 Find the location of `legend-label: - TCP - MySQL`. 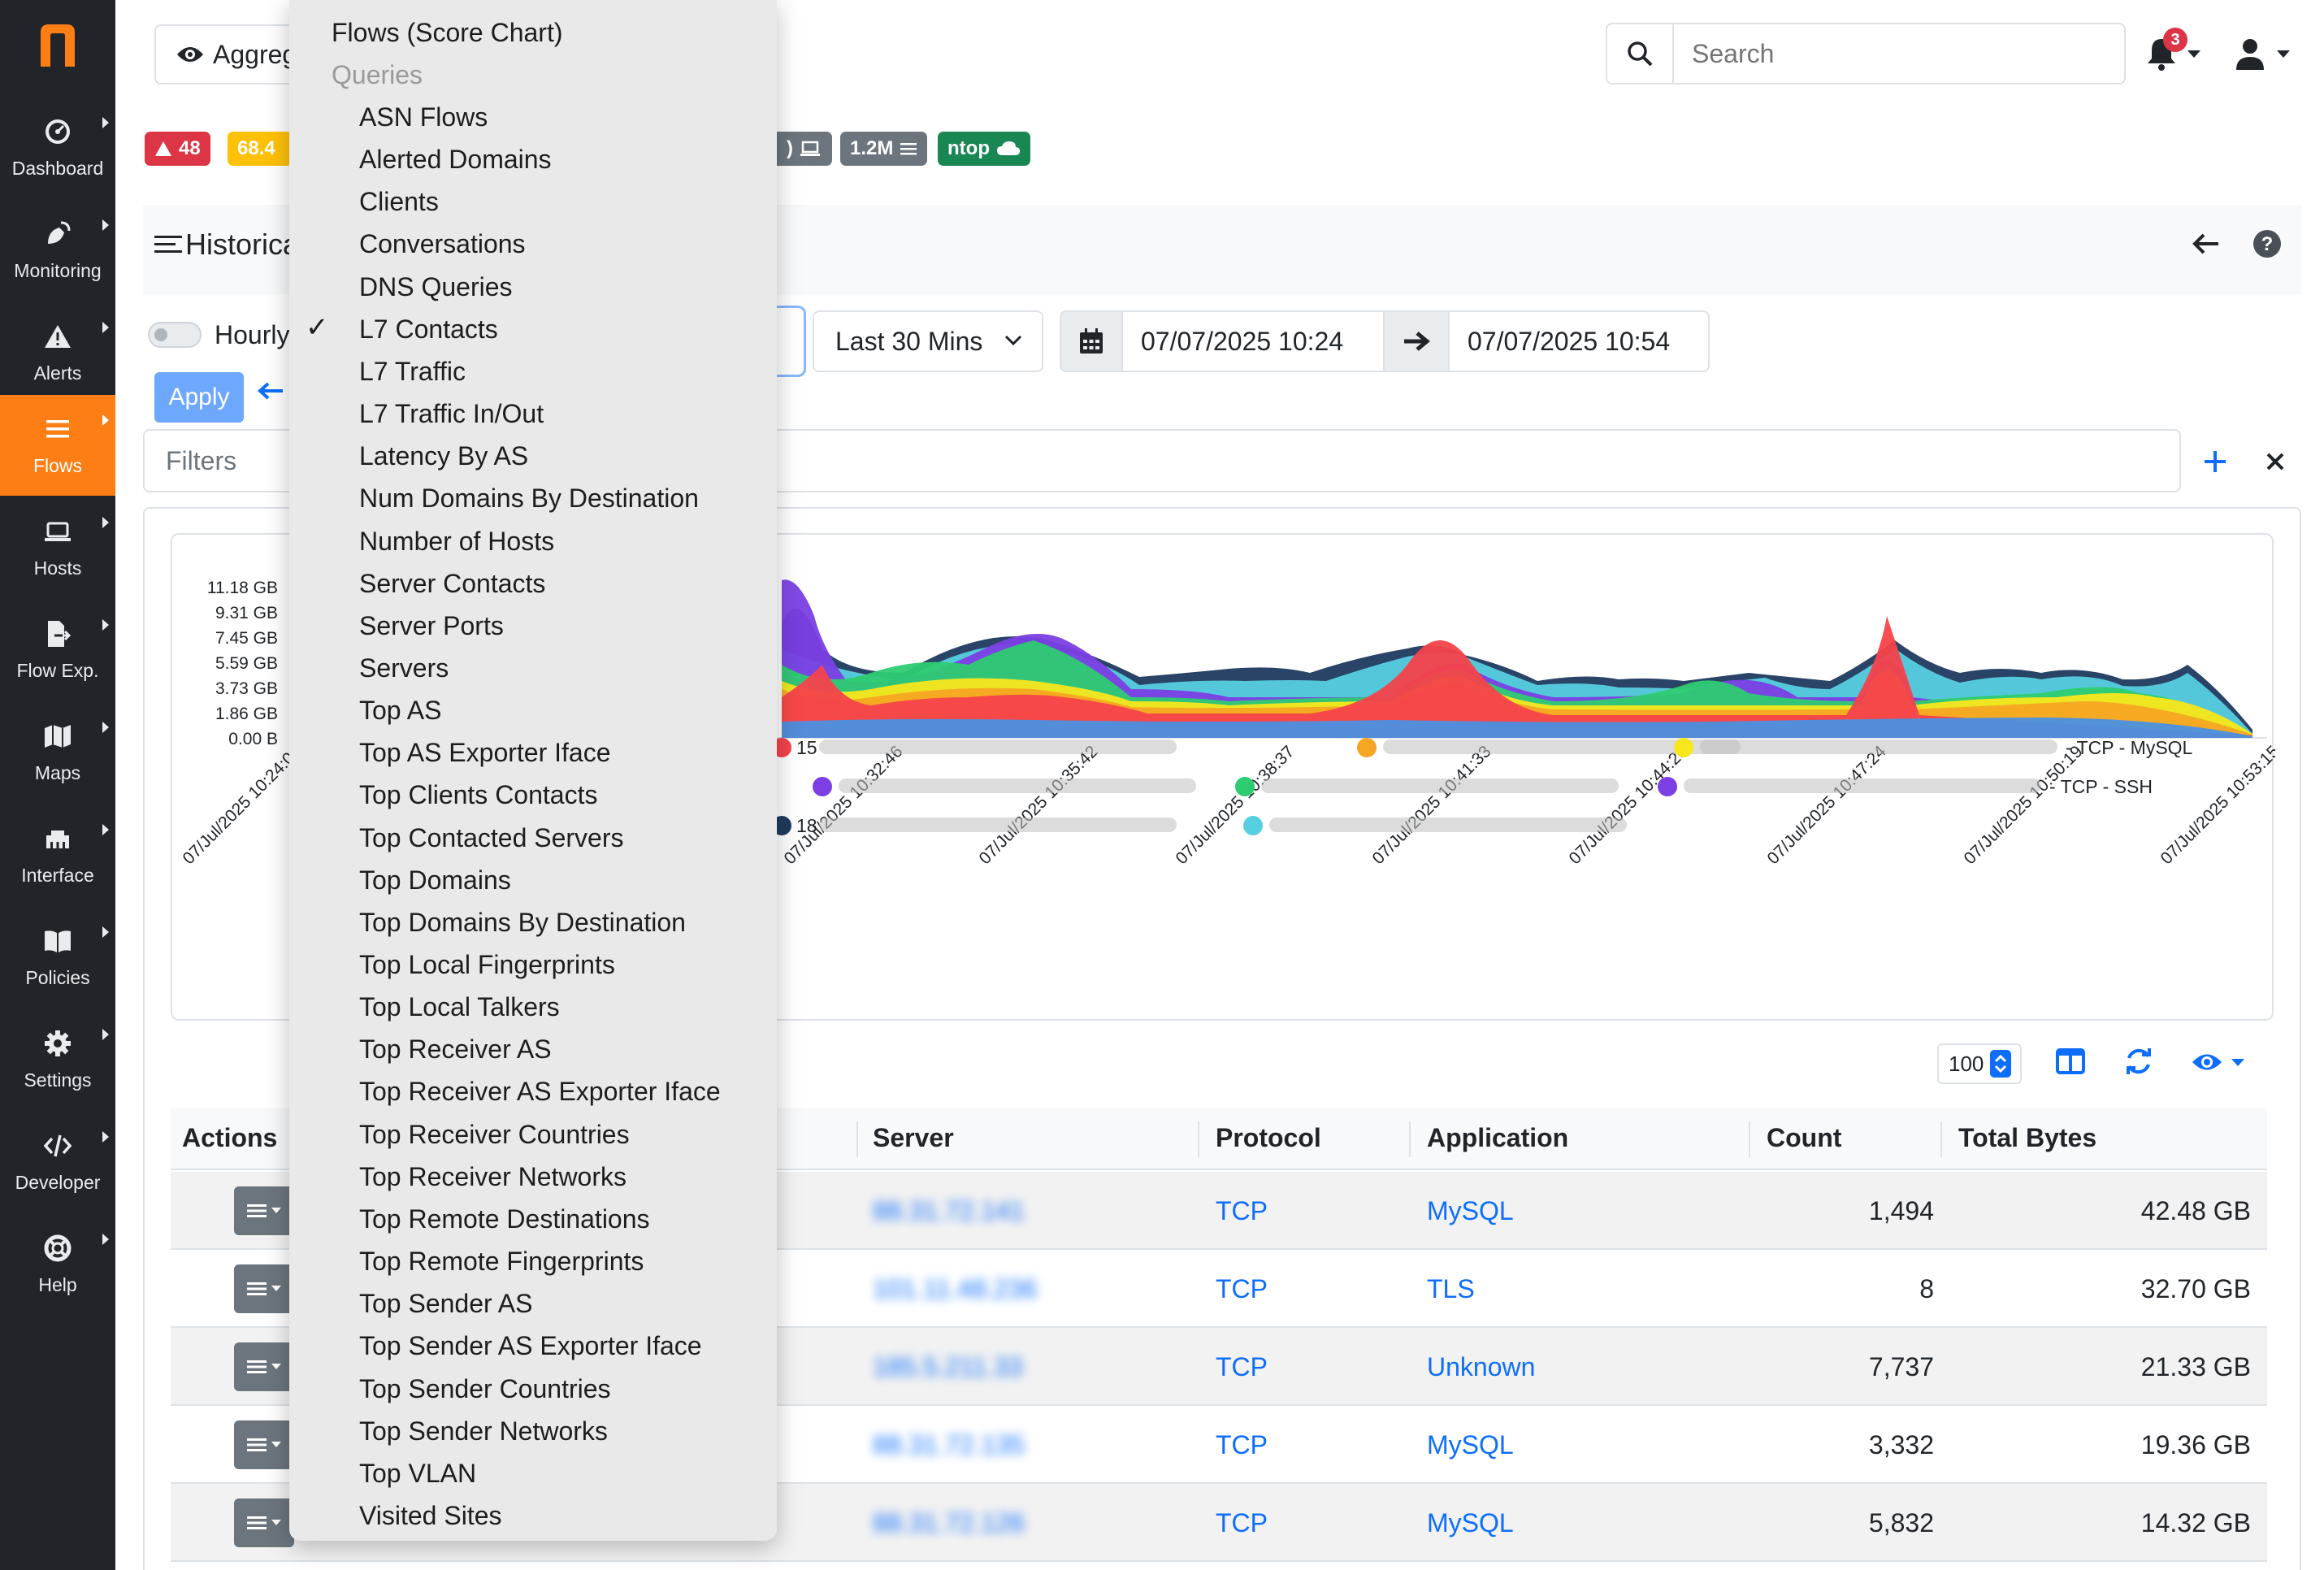

legend-label: - TCP - MySQL is located at coordinates (2129, 747).